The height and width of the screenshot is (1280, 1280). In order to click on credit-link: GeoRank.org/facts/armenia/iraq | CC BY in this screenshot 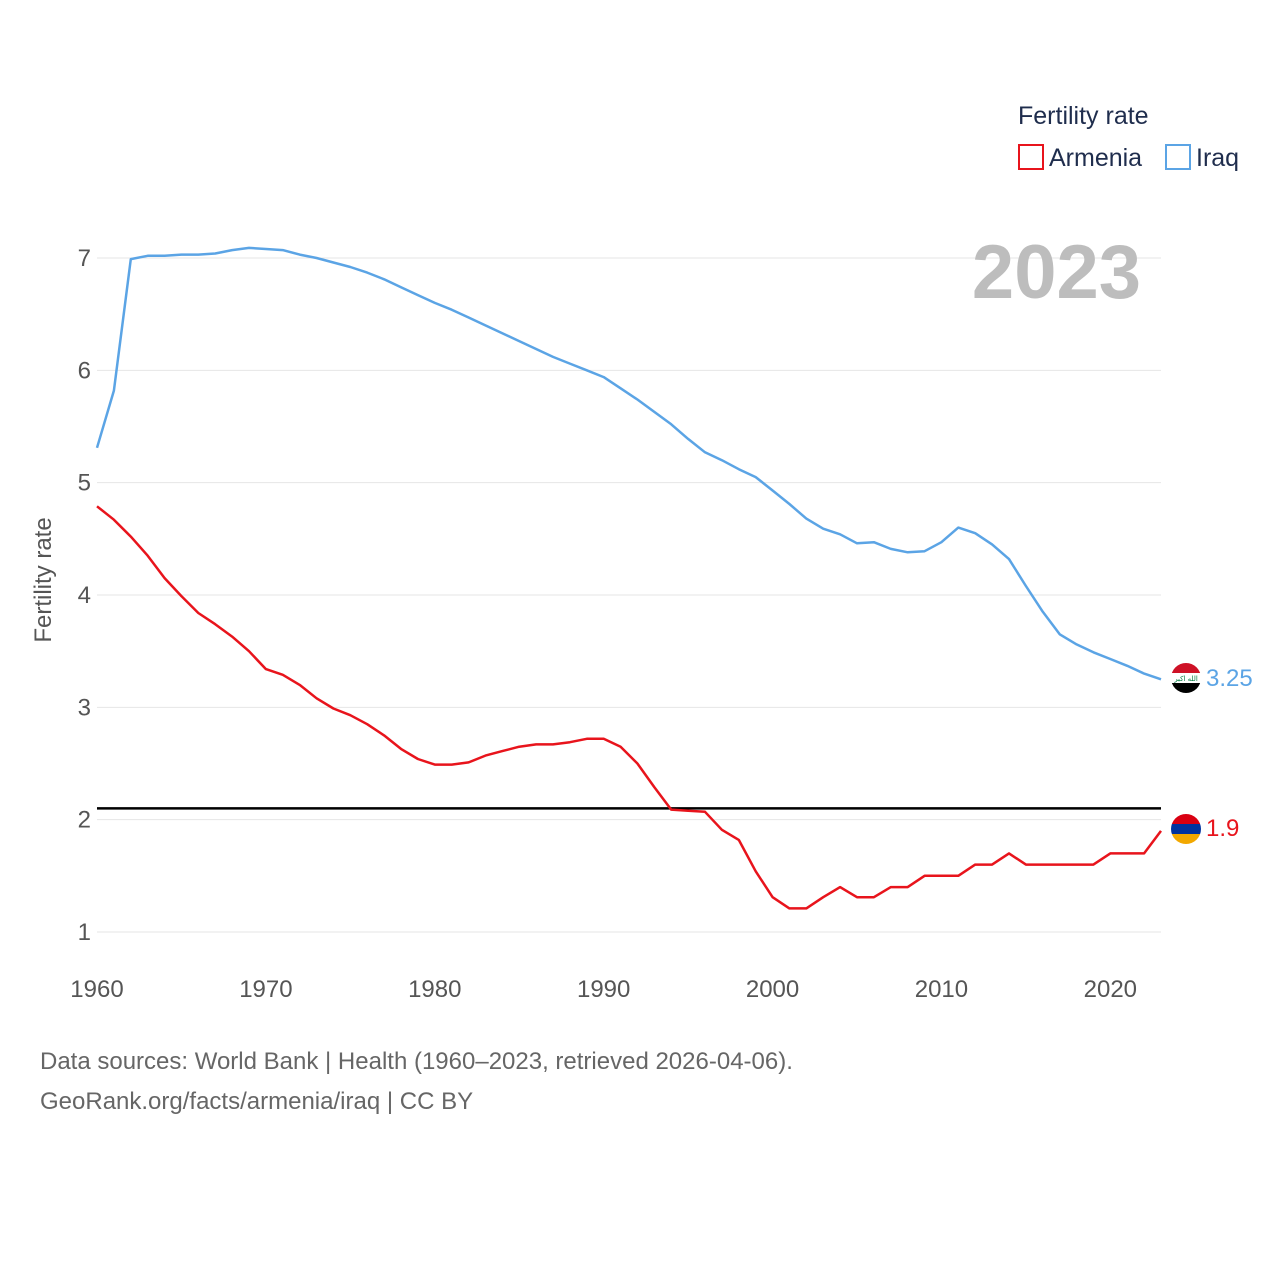, I will do `click(257, 1101)`.